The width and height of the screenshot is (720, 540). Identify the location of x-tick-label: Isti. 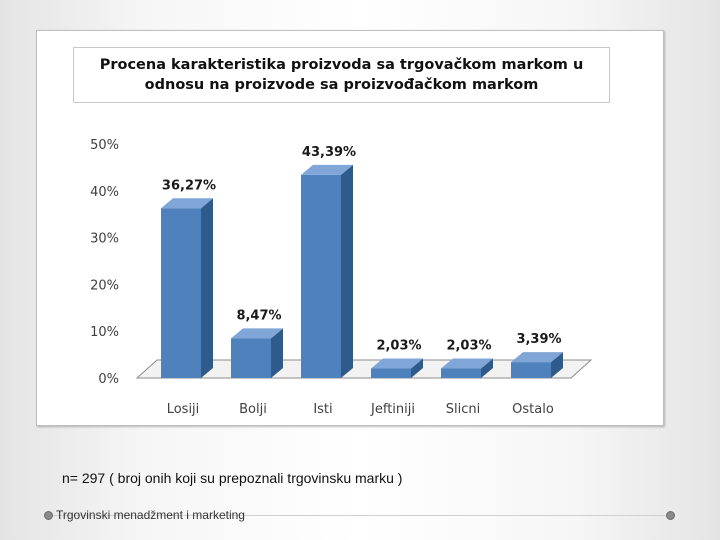
(322, 409).